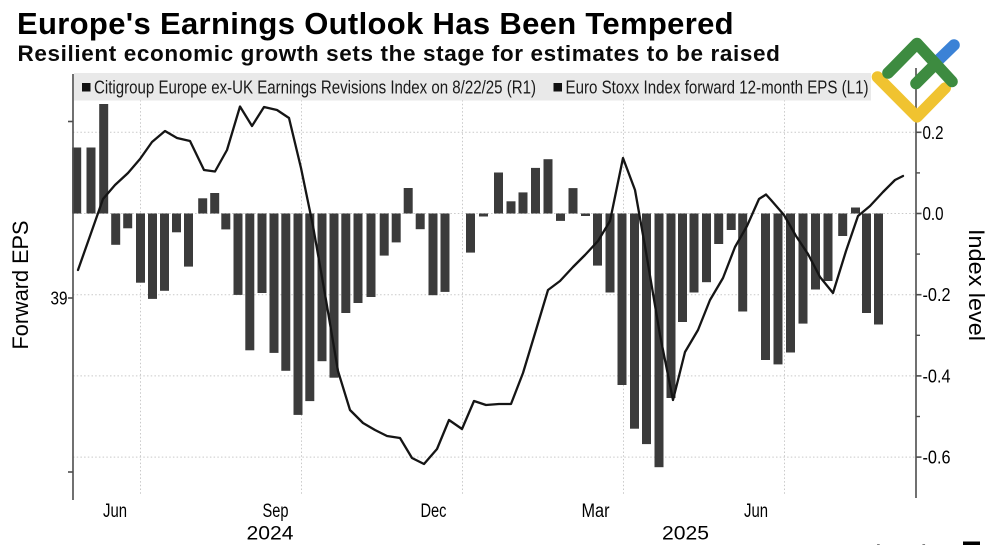  I want to click on svg-text: 39, so click(59, 299).